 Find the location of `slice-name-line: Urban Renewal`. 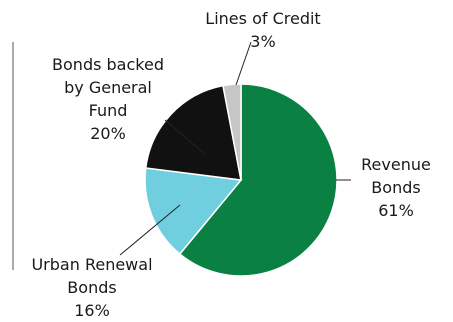

slice-name-line: Urban Renewal is located at coordinates (91, 264).